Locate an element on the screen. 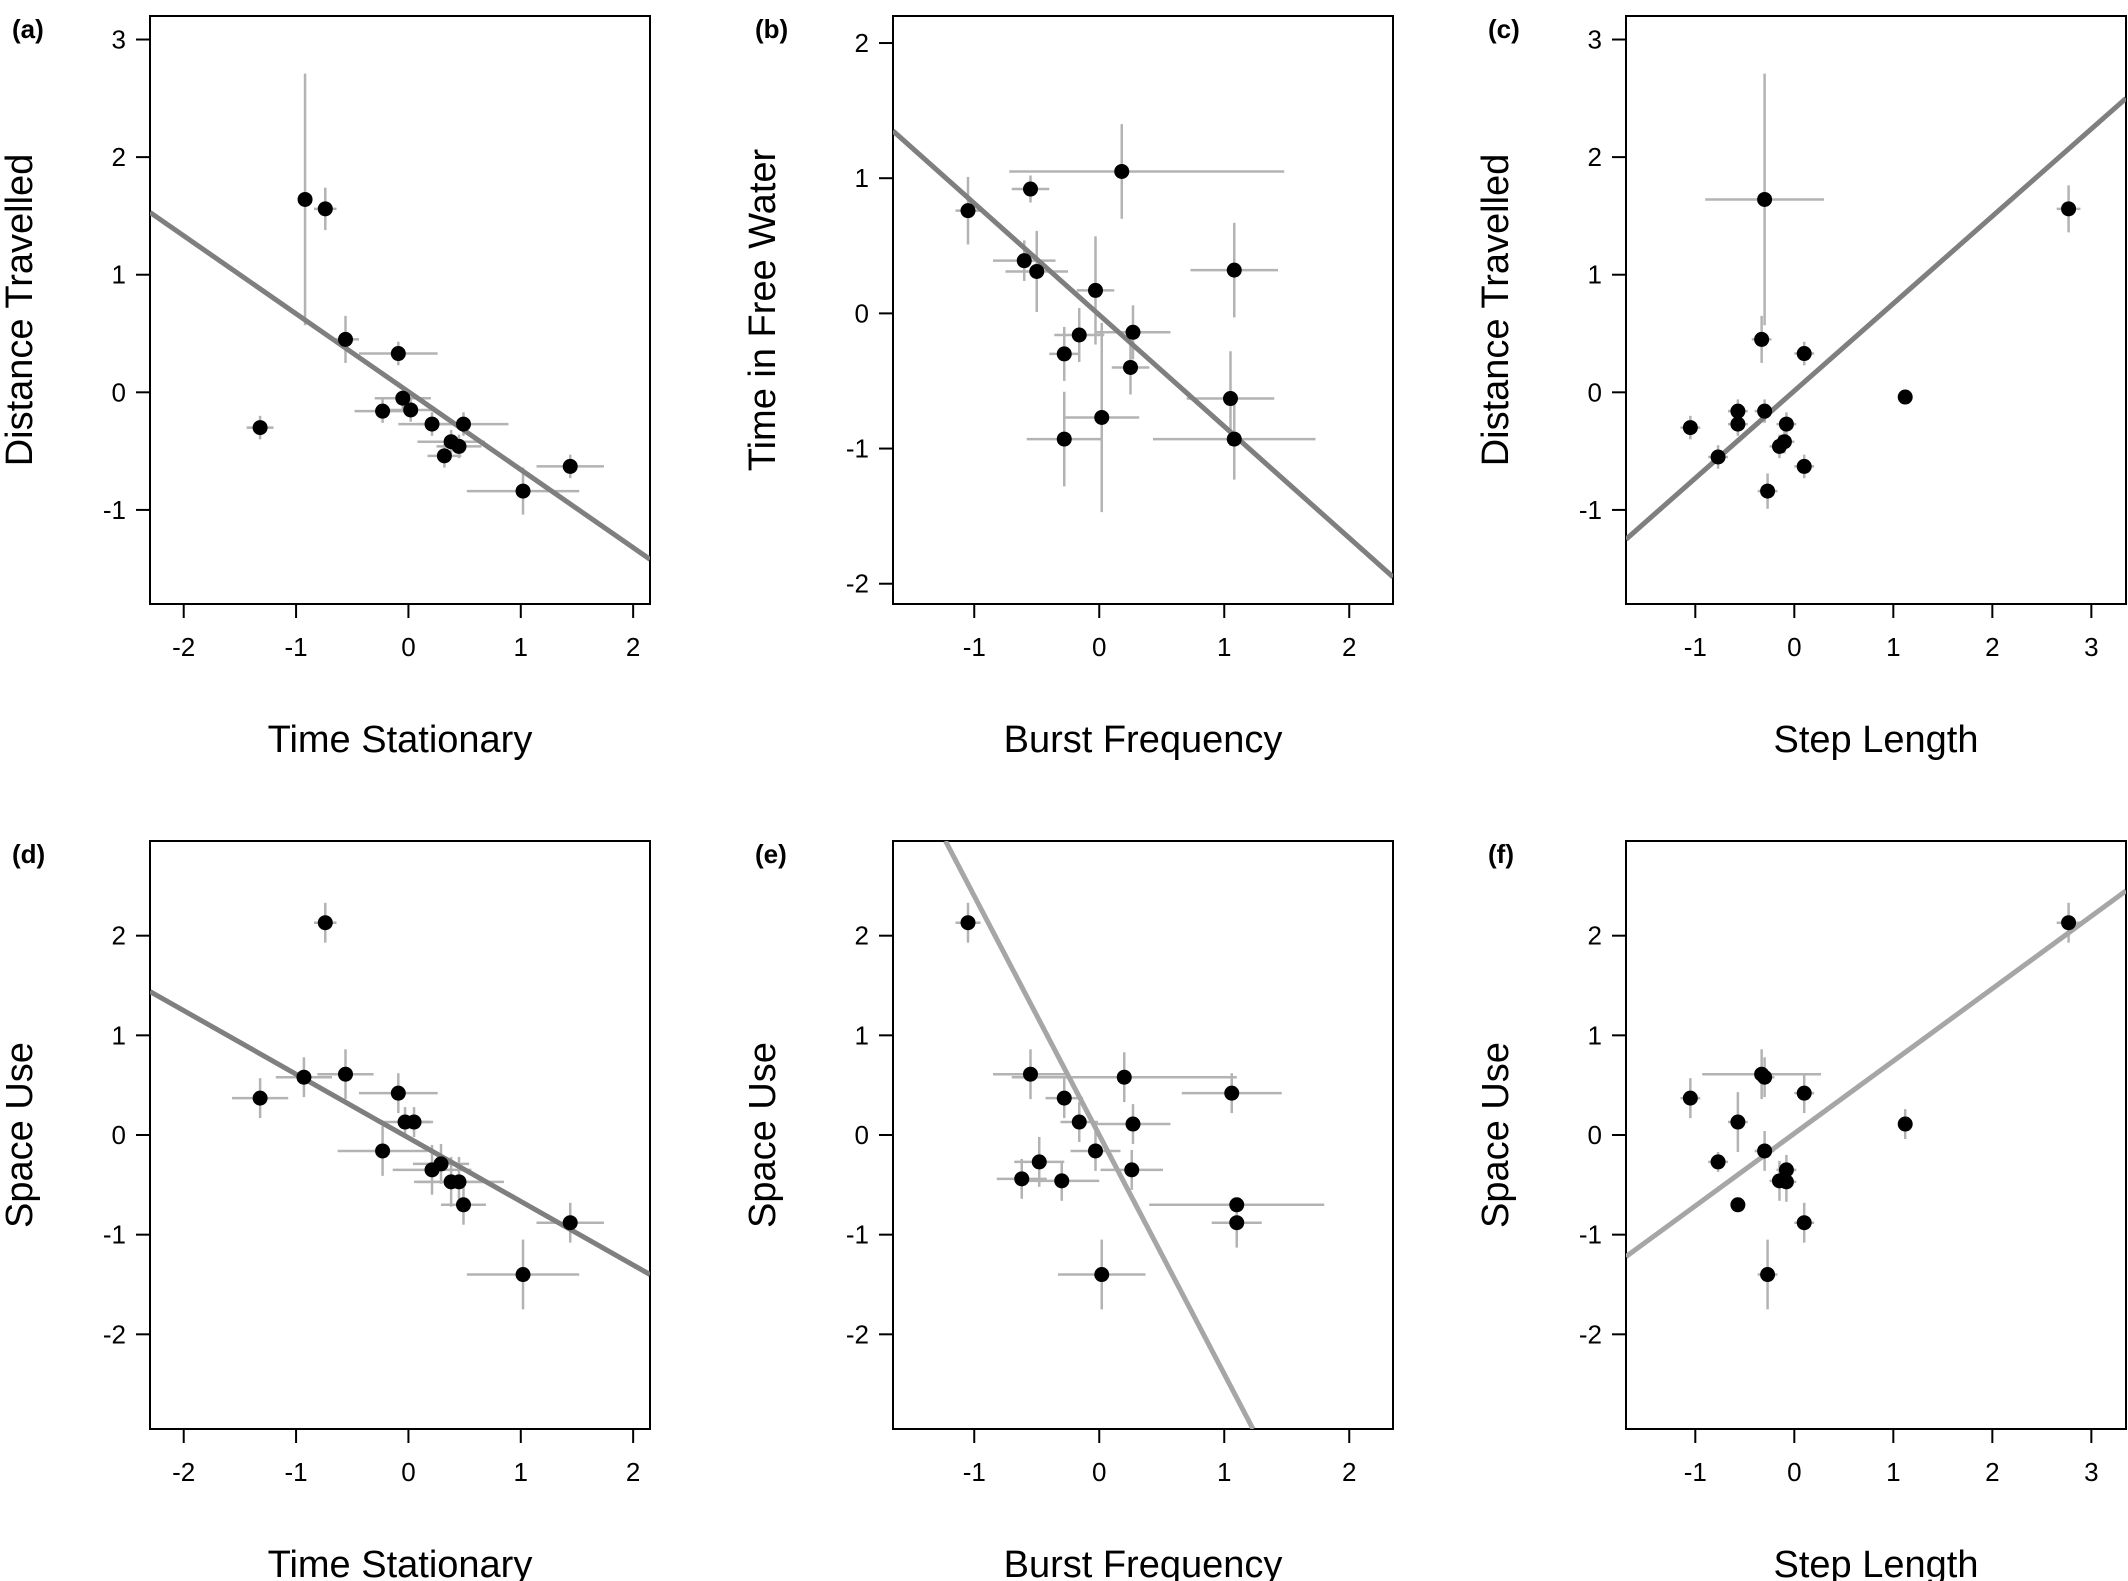 This screenshot has height=1581, width=2128. panel-f: (f) -1 0 1 2 3 -2 -1 0 1 2 Step Length Space Use is located at coordinates (1801, 1210).